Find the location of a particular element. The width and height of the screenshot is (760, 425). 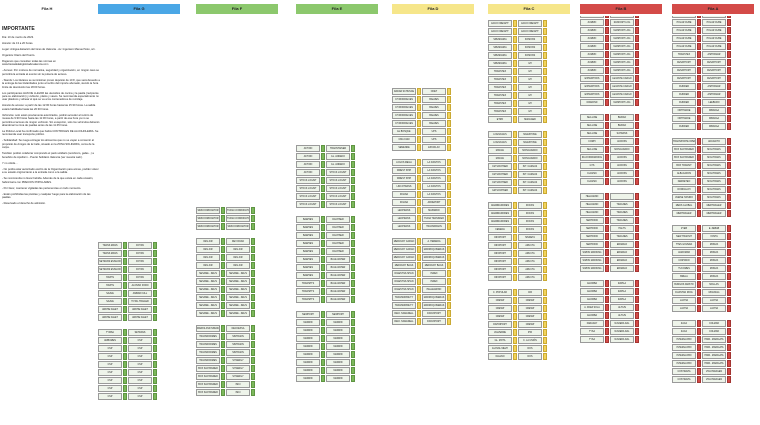

stand-name: SIMCOORDINATOR is located at coordinates (208, 218).